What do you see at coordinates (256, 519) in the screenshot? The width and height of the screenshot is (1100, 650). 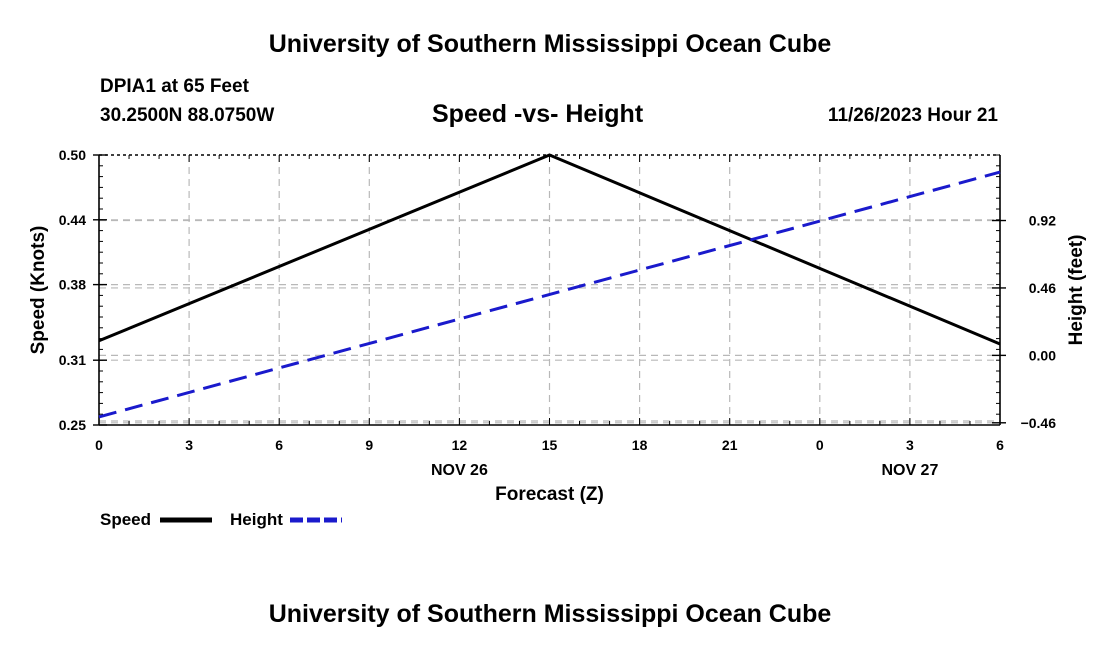 I see `legend-label-height: Height` at bounding box center [256, 519].